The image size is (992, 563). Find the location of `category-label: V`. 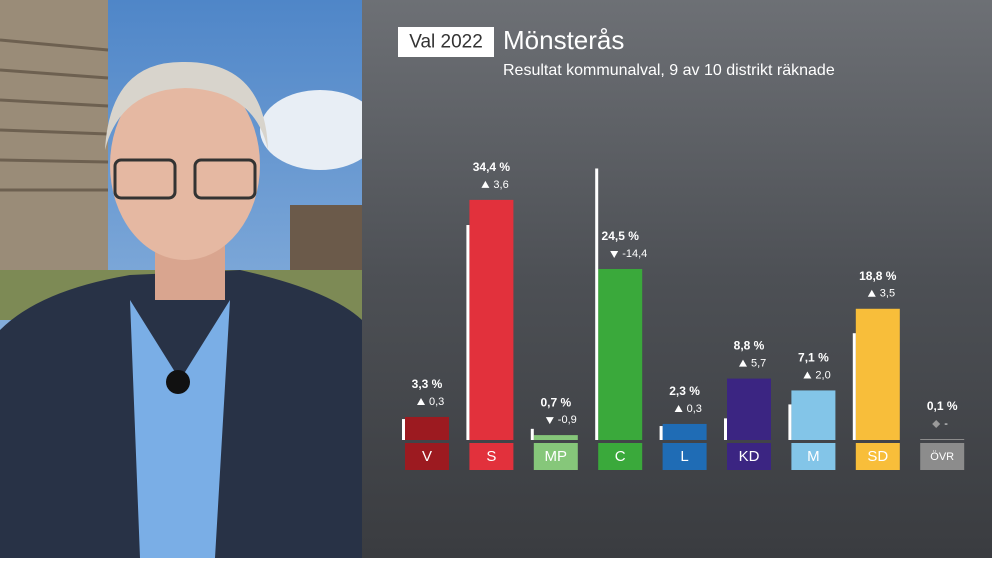

category-label: V is located at coordinates (427, 456).